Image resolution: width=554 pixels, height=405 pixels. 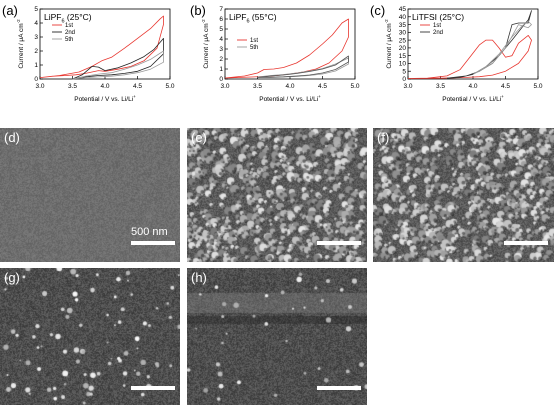 What do you see at coordinates (526, 243) in the screenshot?
I see `scale-bar-f` at bounding box center [526, 243].